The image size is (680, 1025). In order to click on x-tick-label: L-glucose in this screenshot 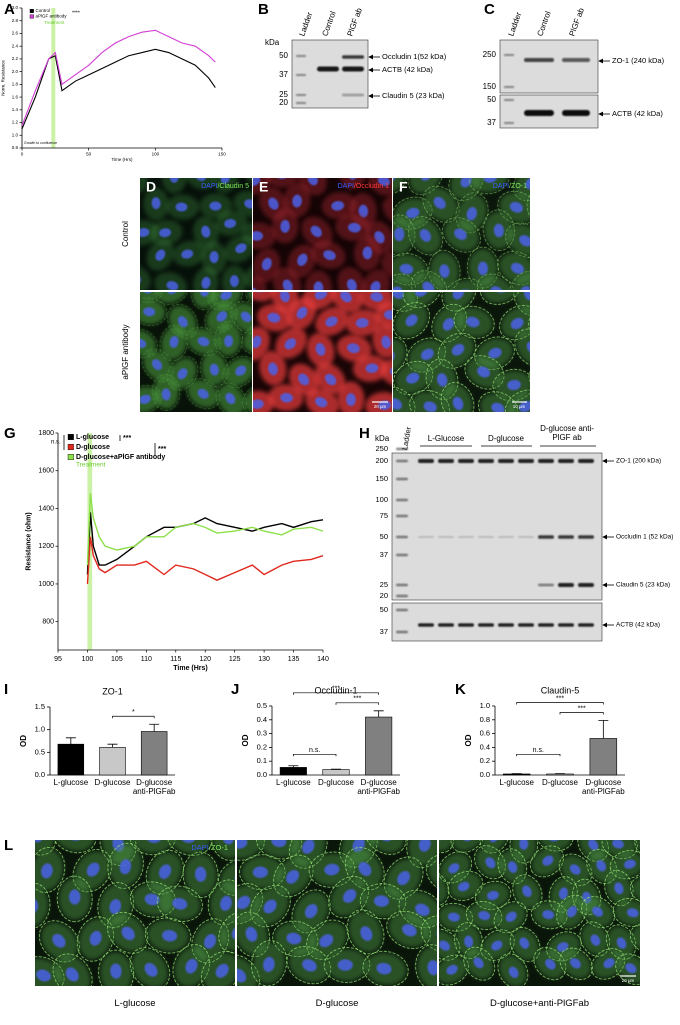, I will do `click(71, 782)`.